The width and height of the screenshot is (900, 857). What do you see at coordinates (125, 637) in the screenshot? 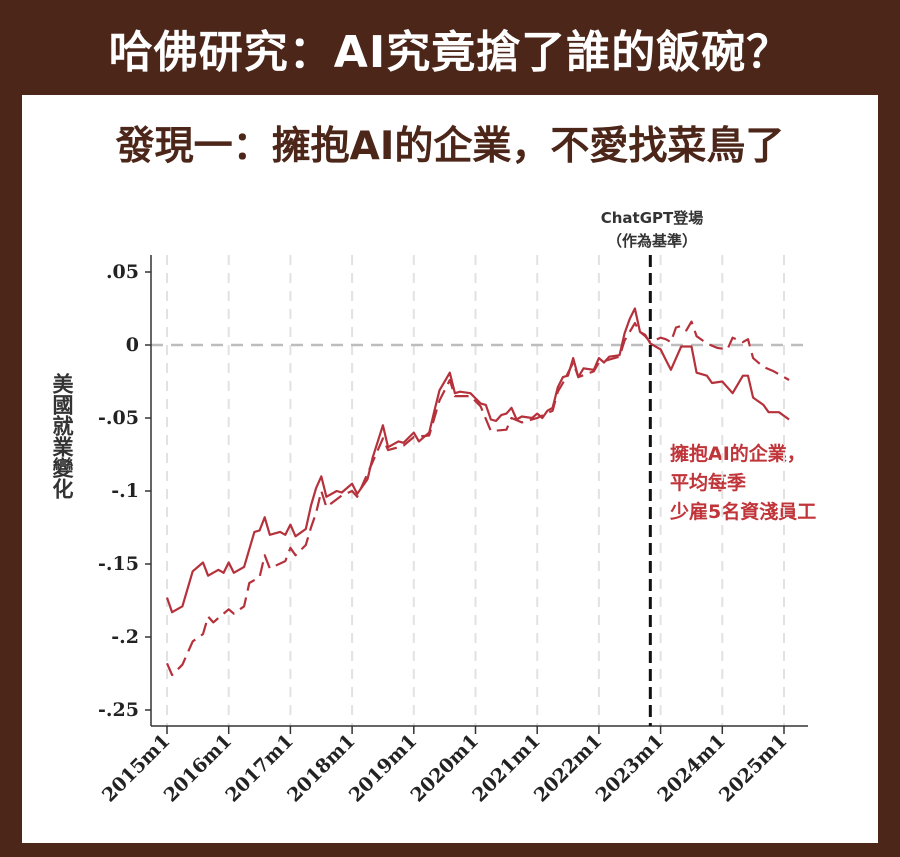
I see `y-tick-label: -.2` at bounding box center [125, 637].